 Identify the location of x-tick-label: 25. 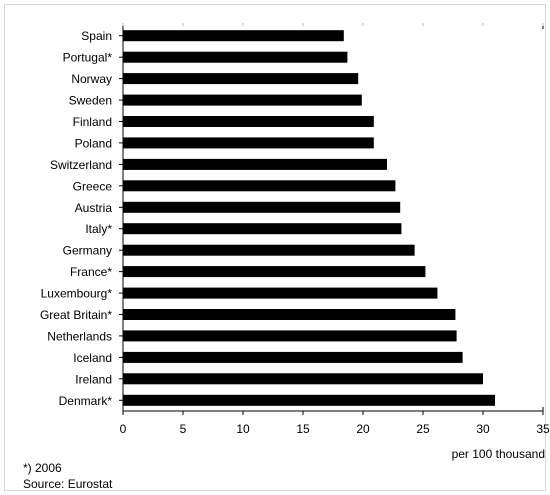
(423, 429).